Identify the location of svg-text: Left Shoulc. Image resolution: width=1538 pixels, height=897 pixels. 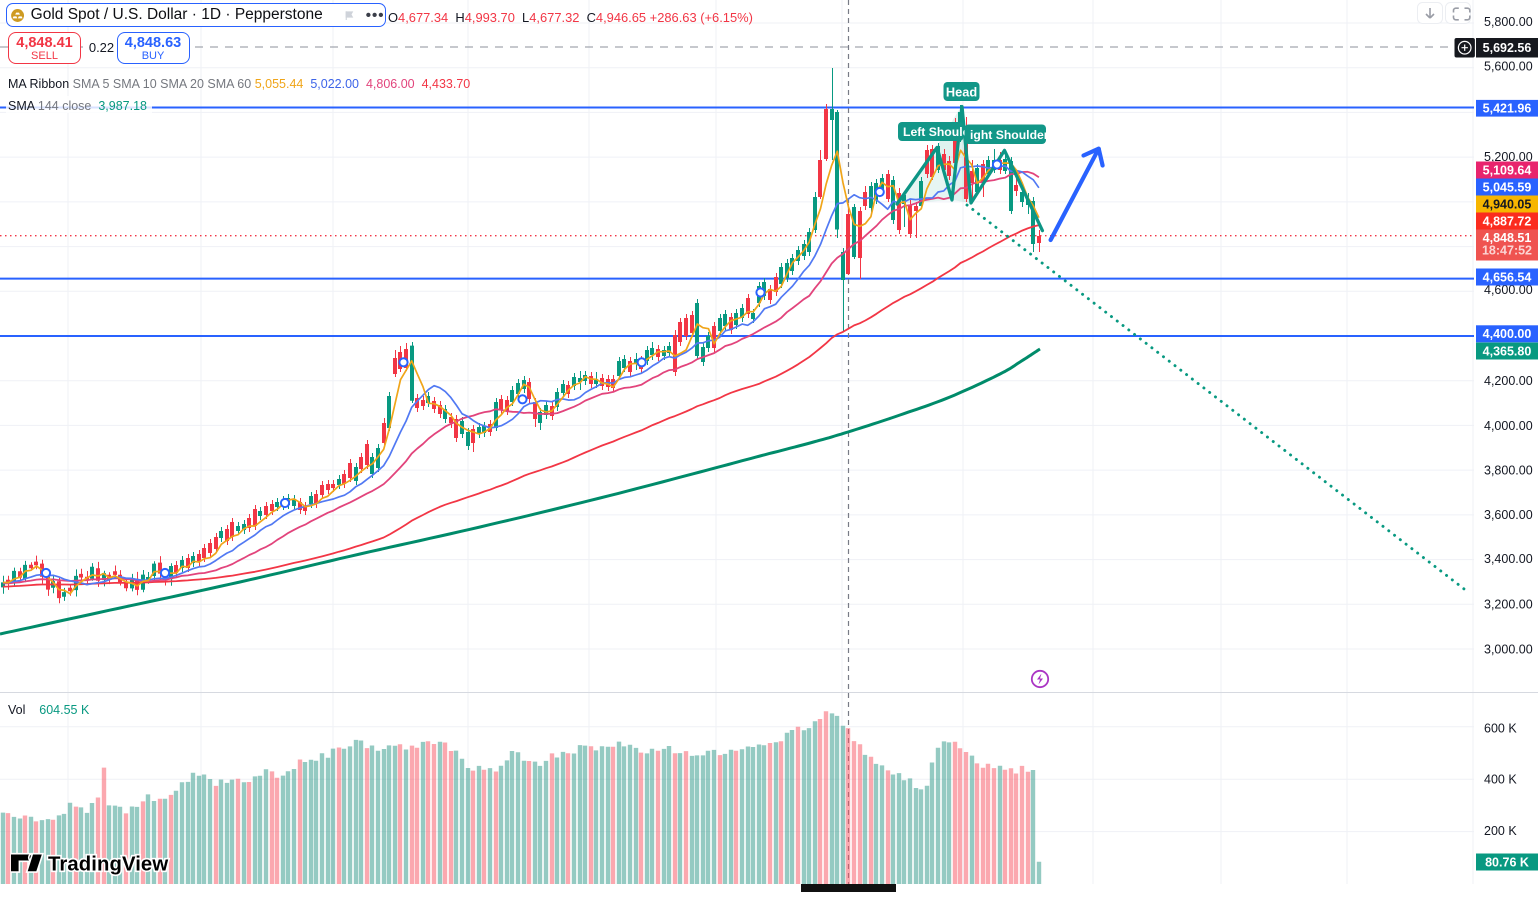
(936, 132).